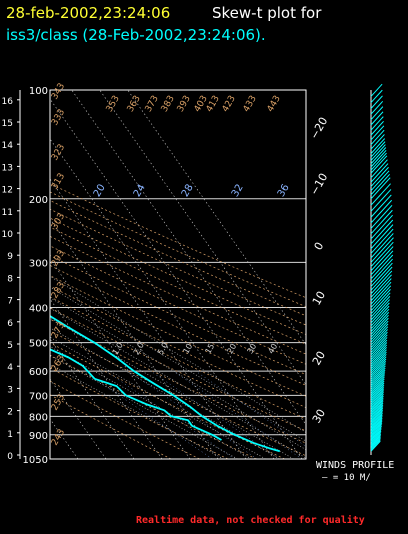 The image size is (408, 534). Describe the element at coordinates (10, 346) in the screenshot. I see `height-label-5: 5` at that location.